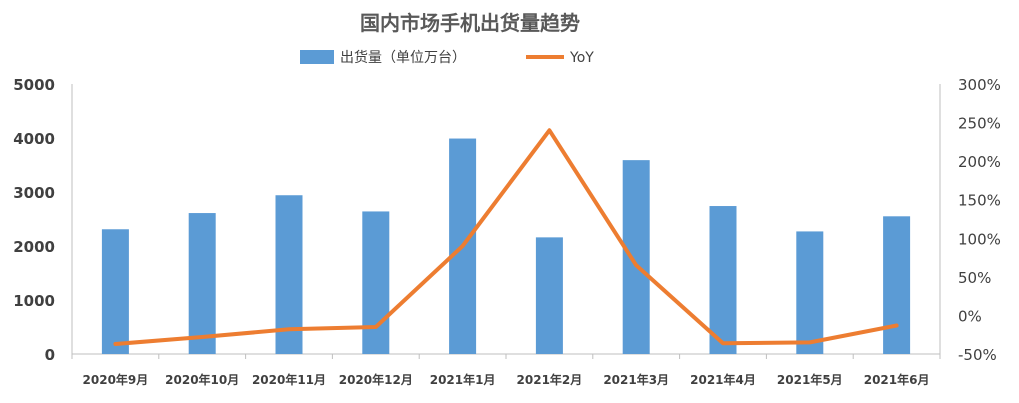 The height and width of the screenshot is (403, 1019). I want to click on y-right-tick-label: -50%, so click(977, 355).